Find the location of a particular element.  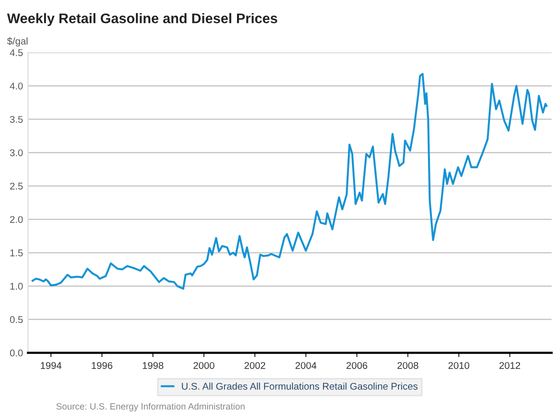

x-tick-label: 1996 is located at coordinates (102, 365).